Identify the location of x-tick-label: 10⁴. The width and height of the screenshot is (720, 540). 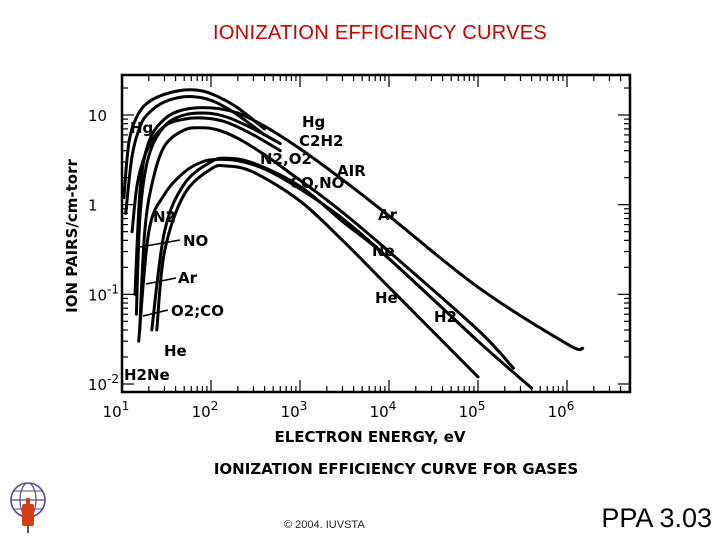
(383, 410).